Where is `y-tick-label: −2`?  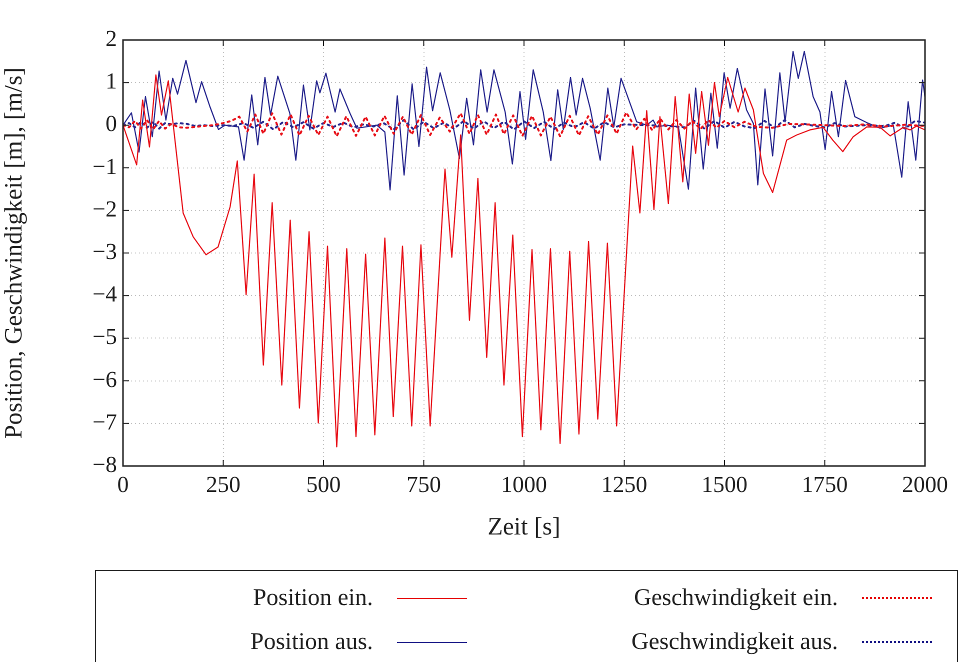 y-tick-label: −2 is located at coordinates (104, 209).